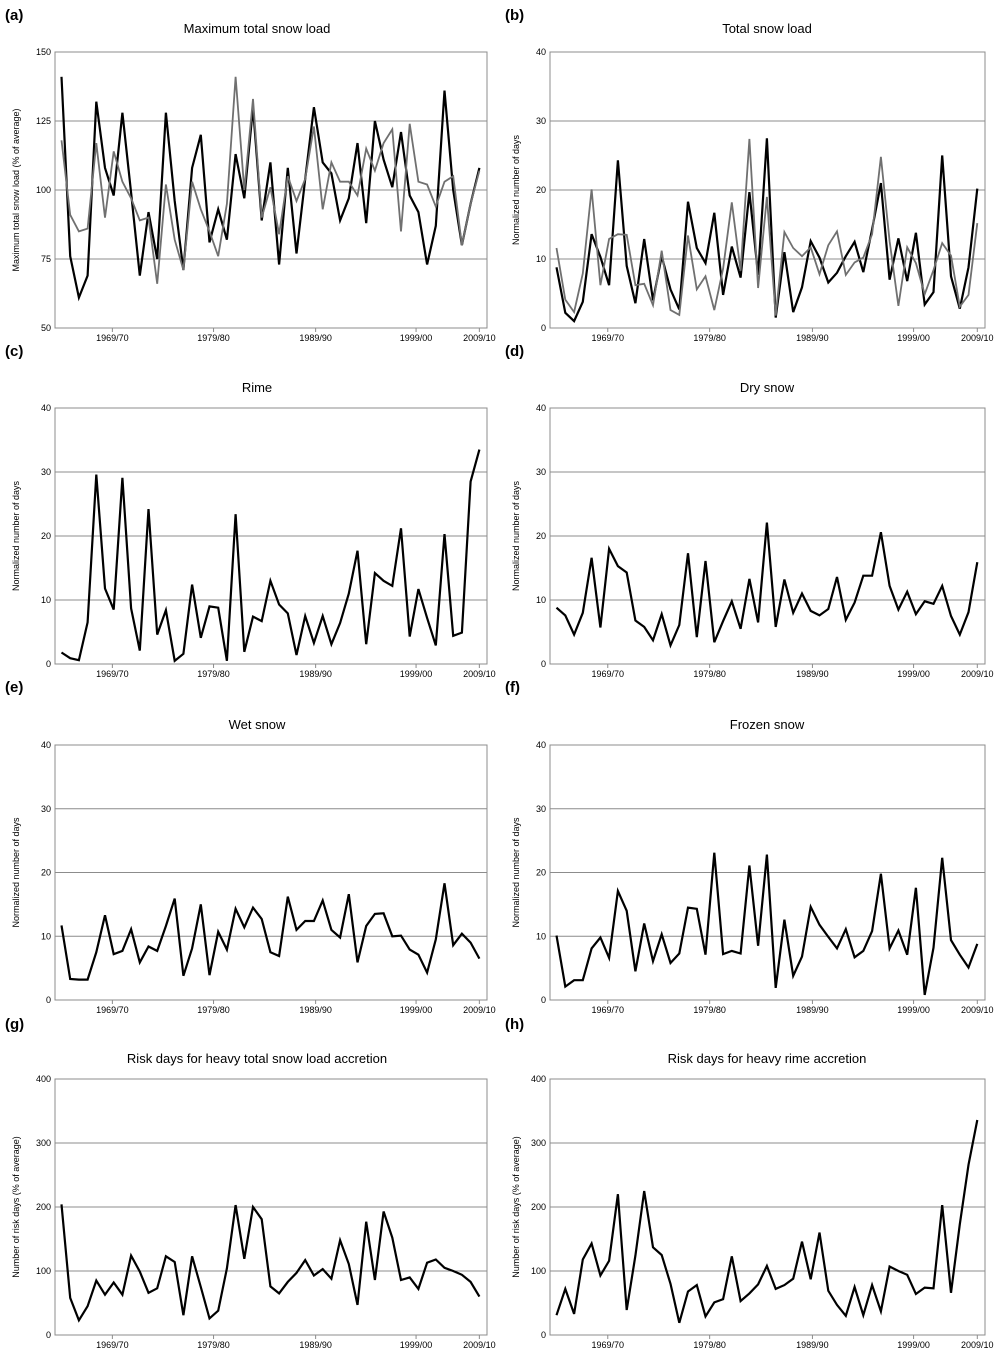 The height and width of the screenshot is (1352, 1000). I want to click on chart-title: Frozen snow, so click(767, 724).